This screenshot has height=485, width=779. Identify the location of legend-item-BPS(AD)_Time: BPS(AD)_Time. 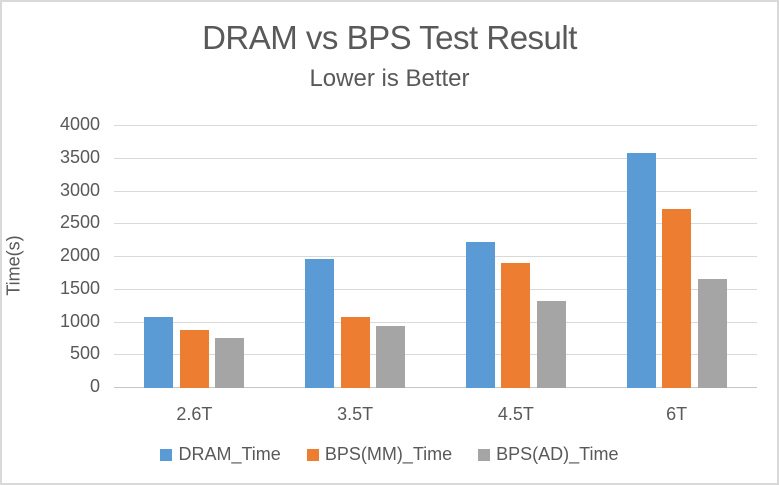
(548, 455).